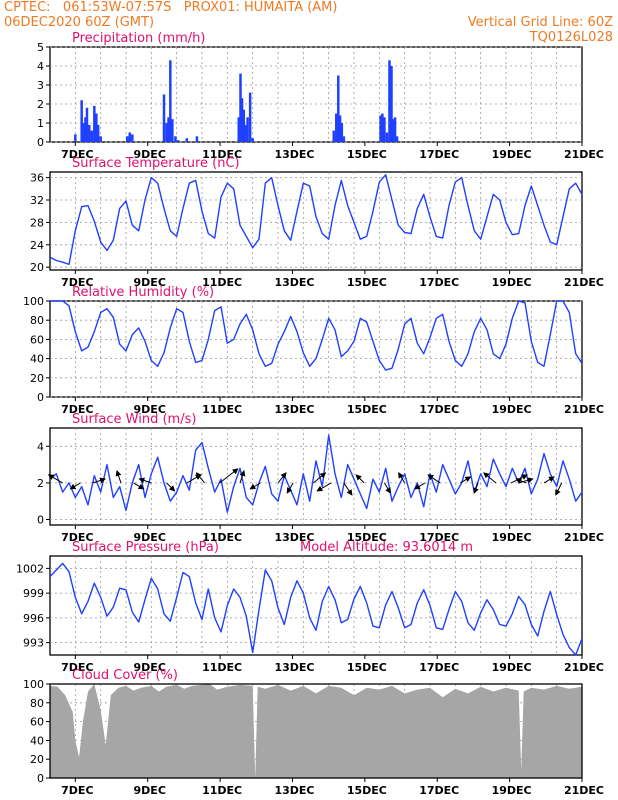 The image size is (618, 800). Describe the element at coordinates (138, 38) in the screenshot. I see `panel-title: Precipitation (mm/h)` at that location.